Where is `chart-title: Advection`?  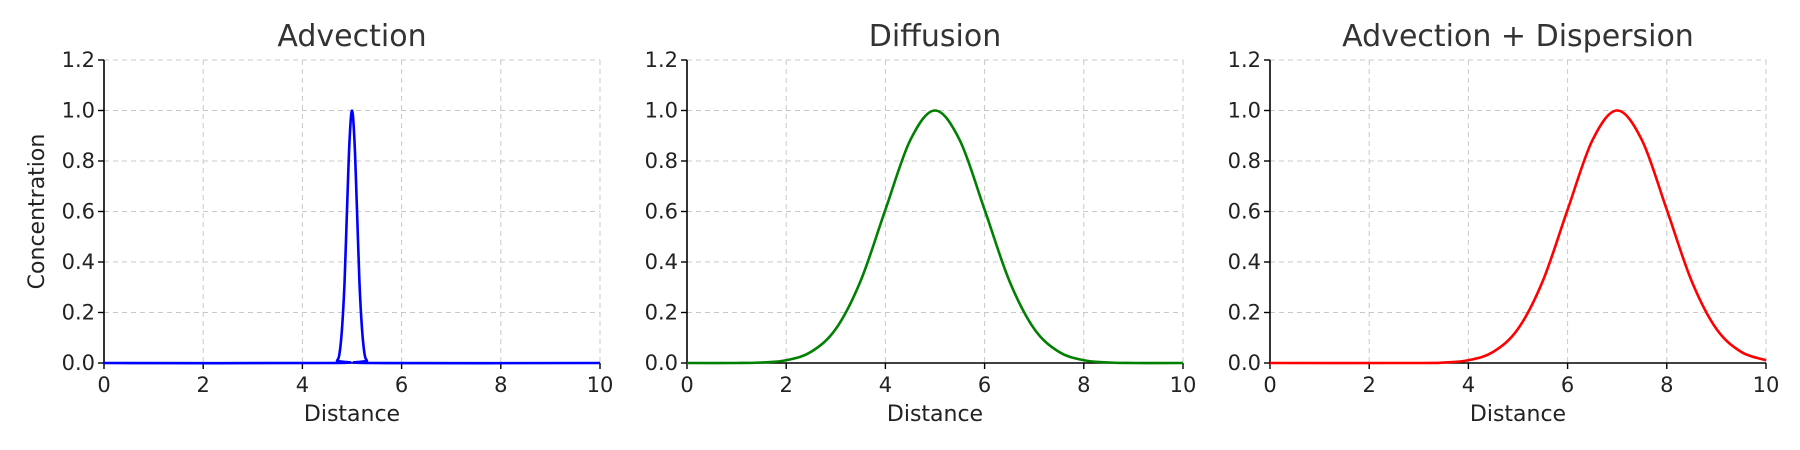
chart-title: Advection is located at coordinates (351, 36).